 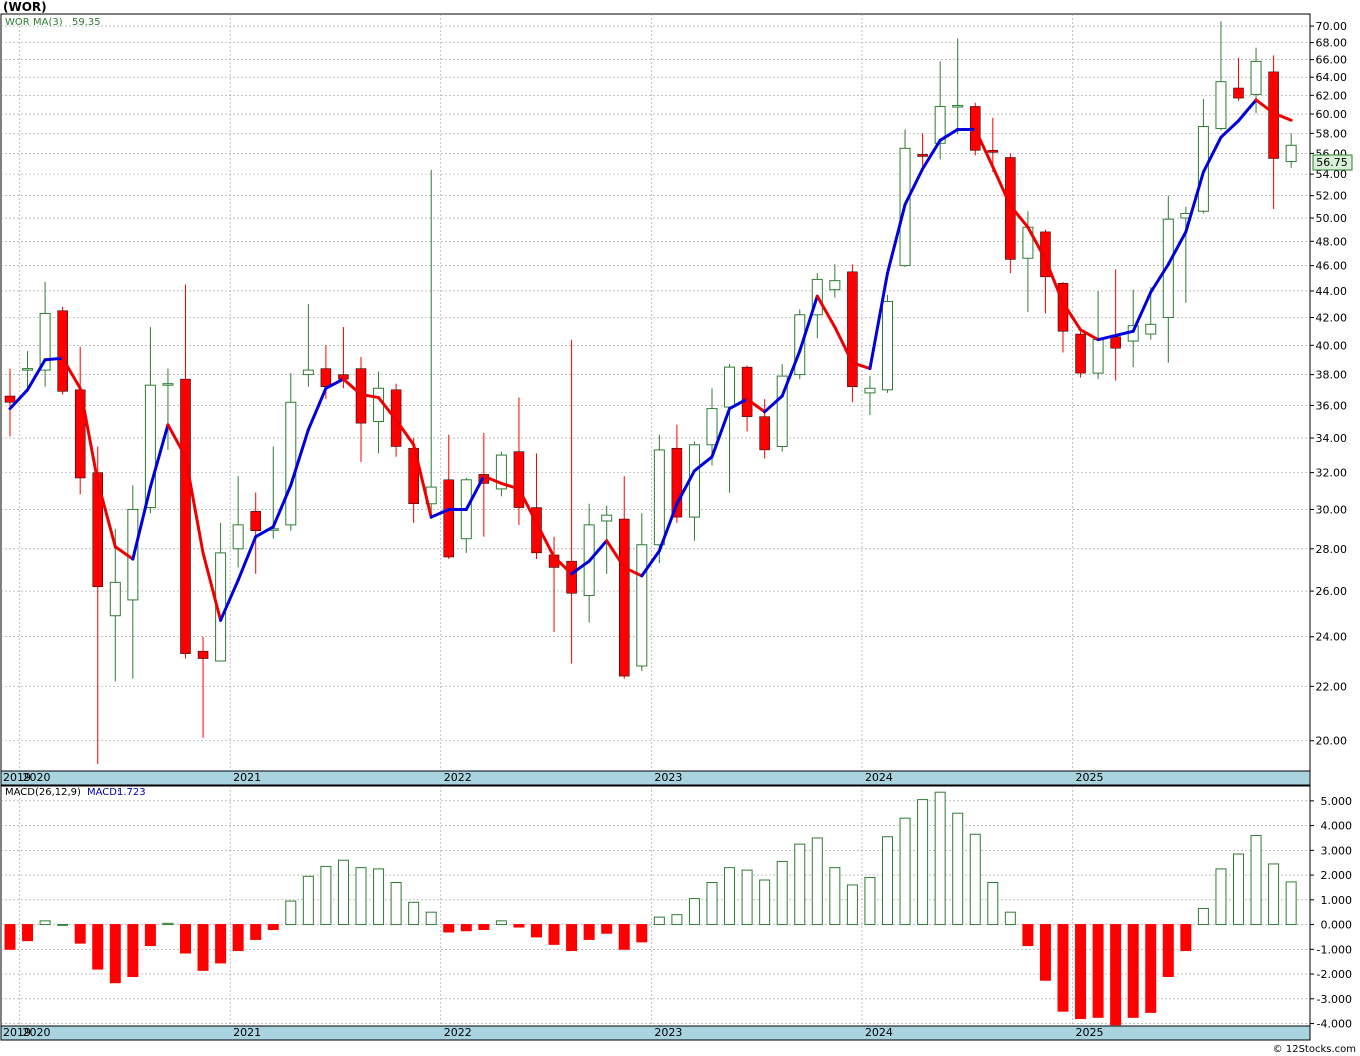 I want to click on macd-y-tick-label: -1.000, so click(x=1334, y=949).